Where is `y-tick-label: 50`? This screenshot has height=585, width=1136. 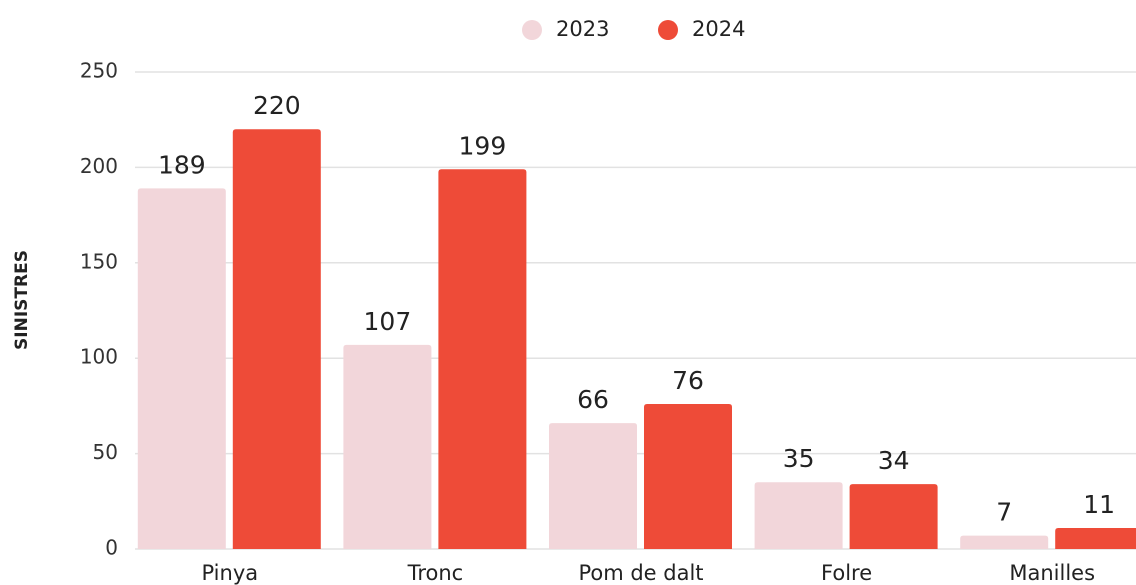 y-tick-label: 50 is located at coordinates (105, 452).